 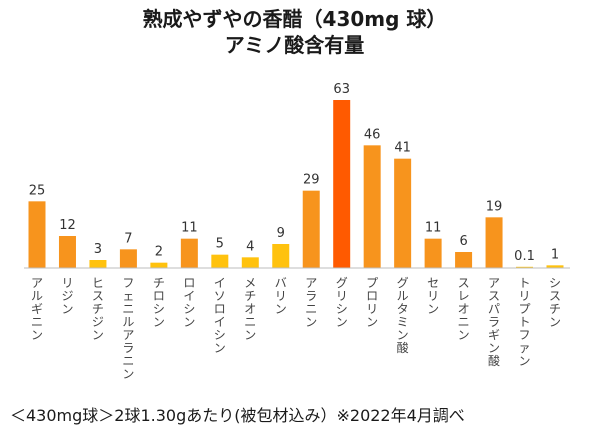 I want to click on category-label-char: ェ, so click(x=128, y=296).